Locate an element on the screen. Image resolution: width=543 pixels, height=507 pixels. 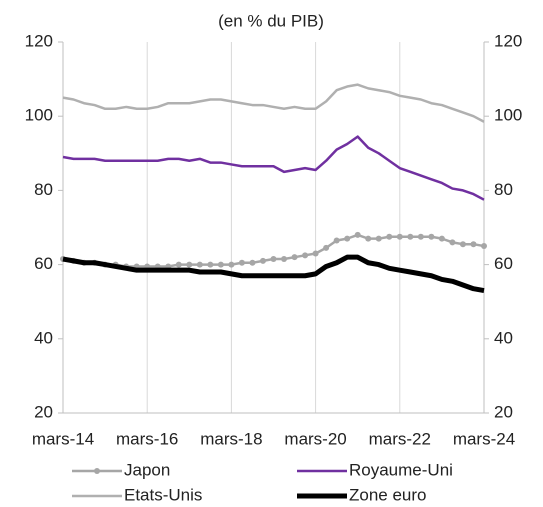
y-tick-label: 20 is located at coordinates (43, 411).